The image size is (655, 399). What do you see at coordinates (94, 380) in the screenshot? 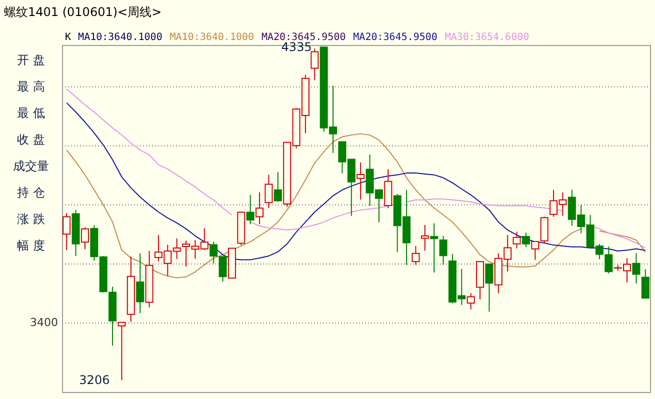
I see `annotation: 3206` at bounding box center [94, 380].